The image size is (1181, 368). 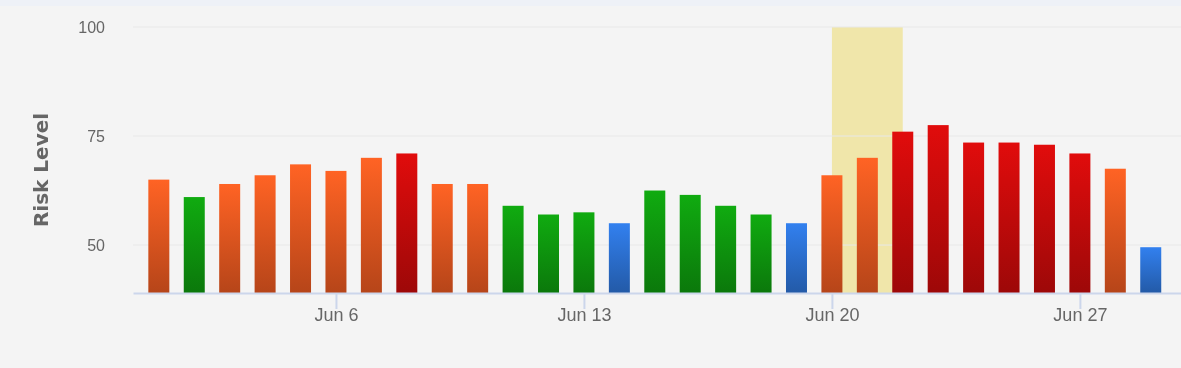 I want to click on x-tick-label: Jun 13, so click(x=584, y=315).